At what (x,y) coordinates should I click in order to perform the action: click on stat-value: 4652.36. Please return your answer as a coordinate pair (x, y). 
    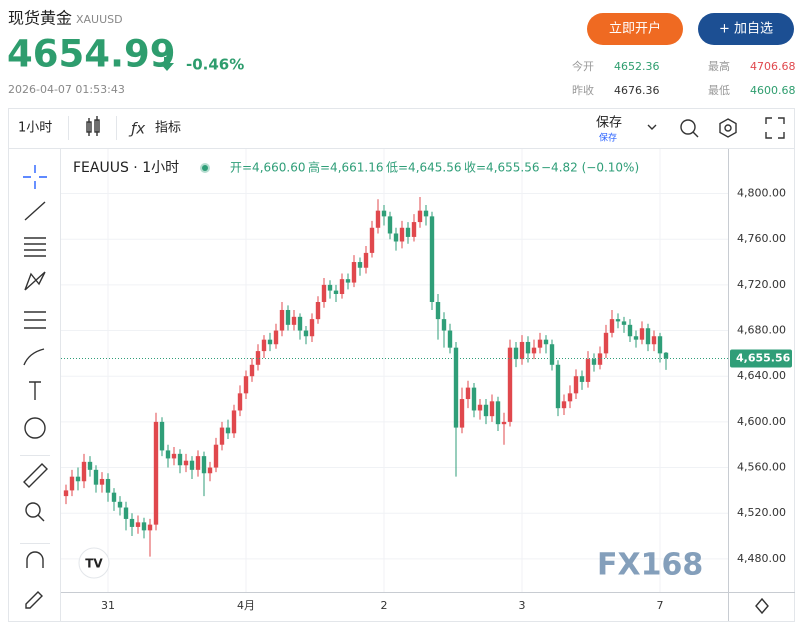
    Looking at the image, I should click on (637, 66).